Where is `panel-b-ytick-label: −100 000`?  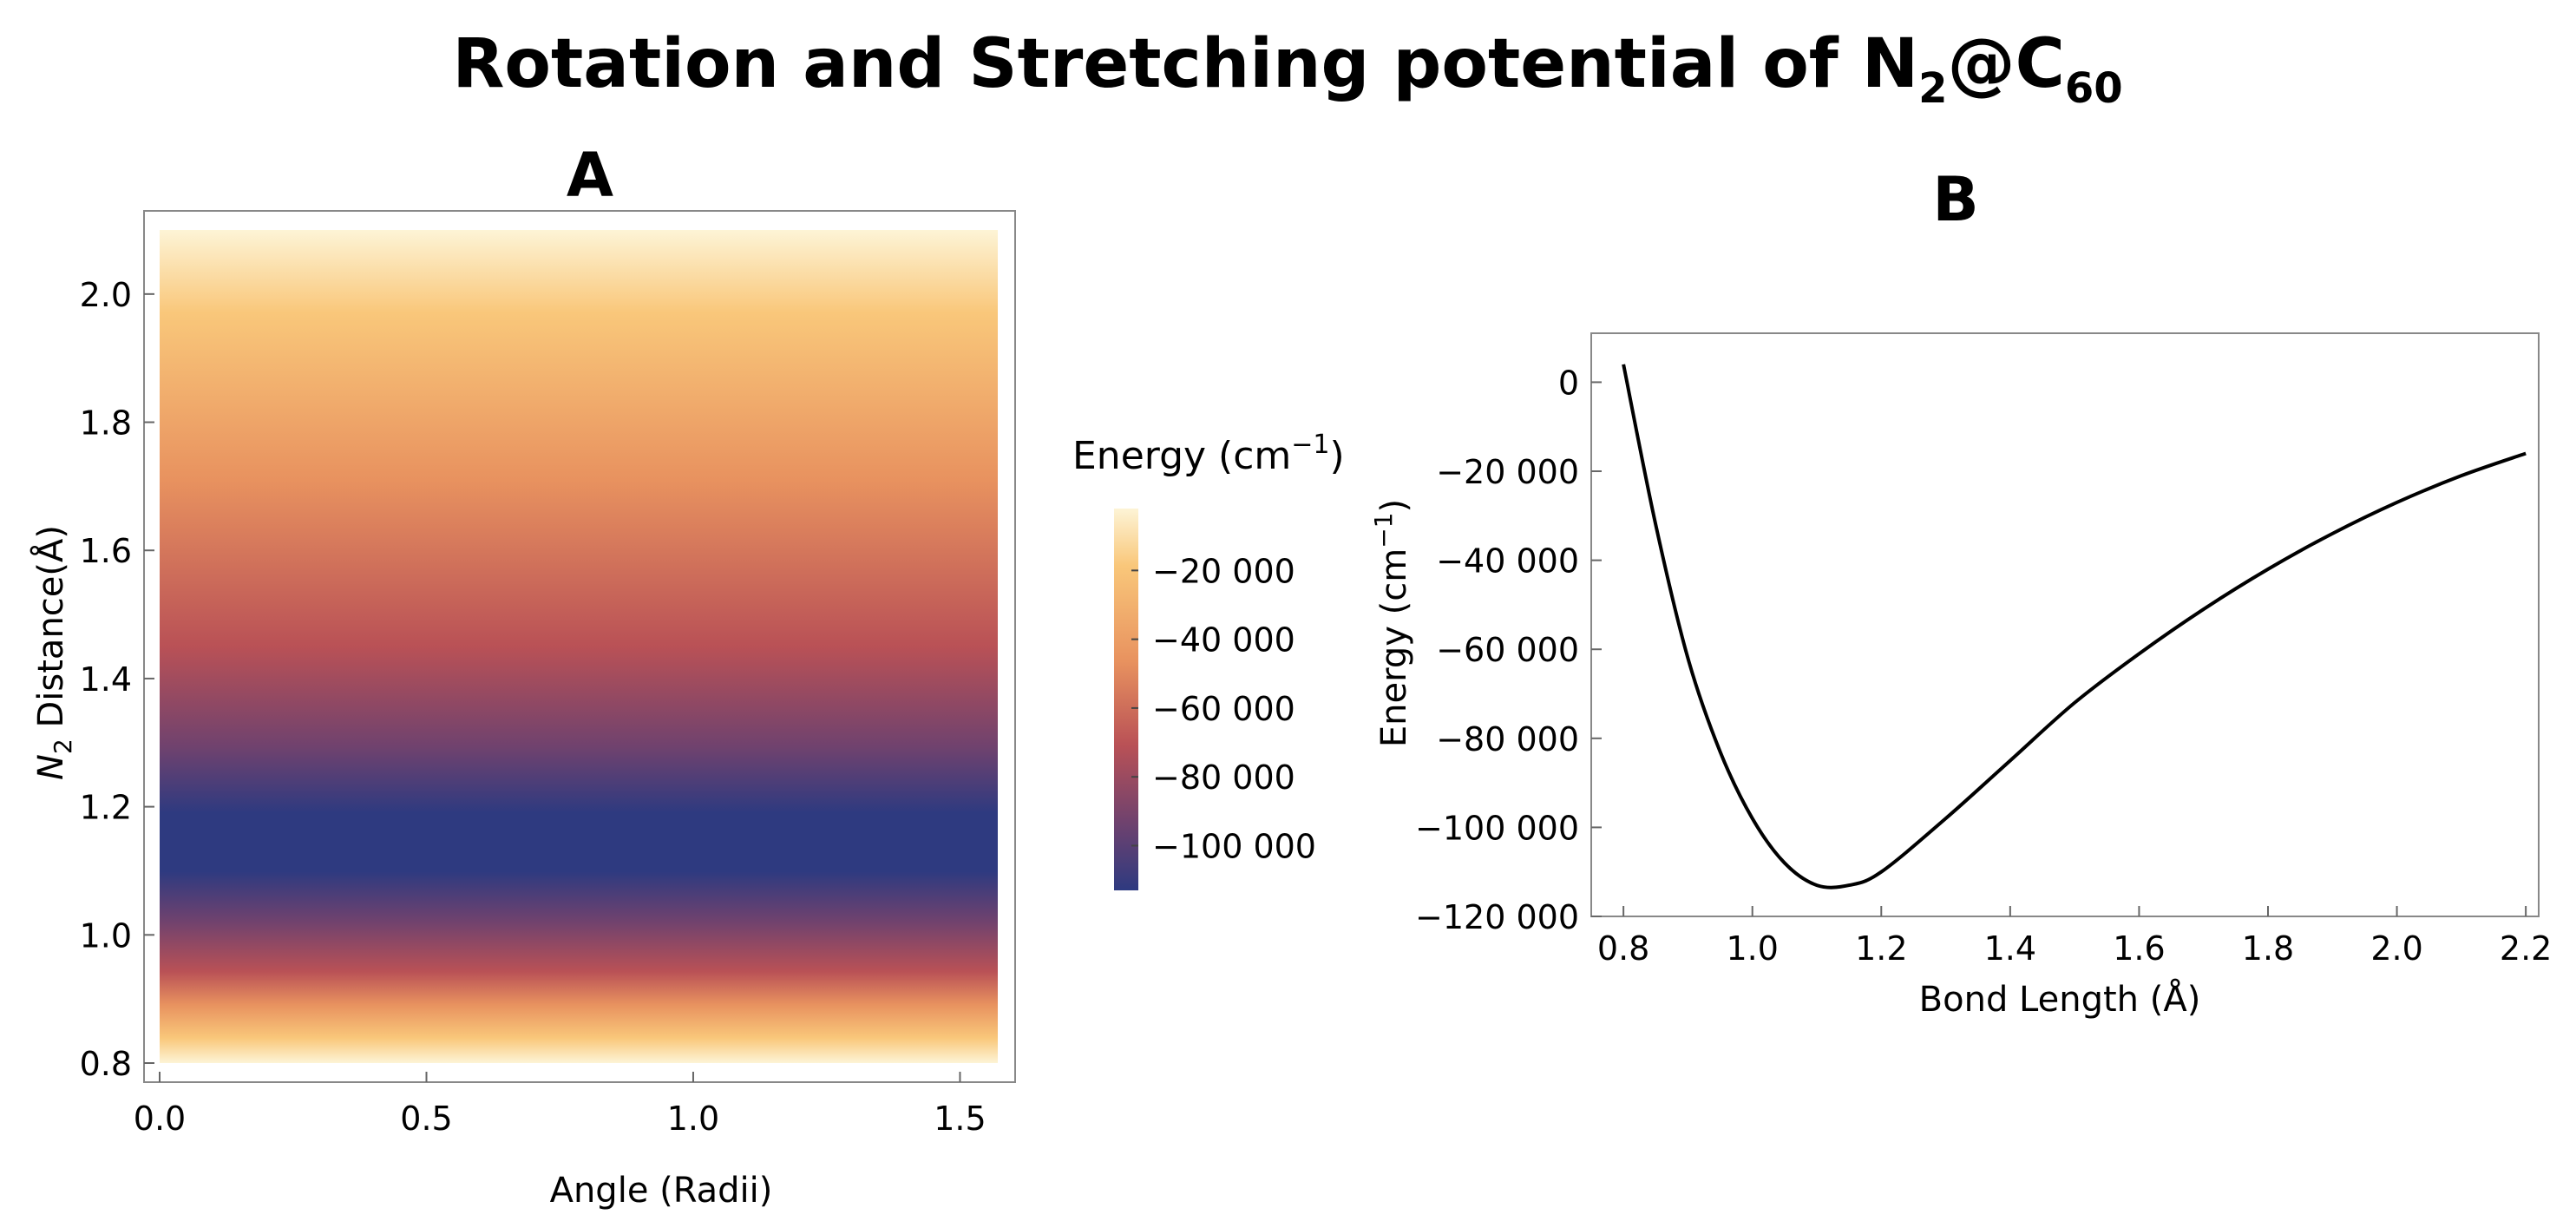
panel-b-ytick-label: −100 000 is located at coordinates (1497, 828).